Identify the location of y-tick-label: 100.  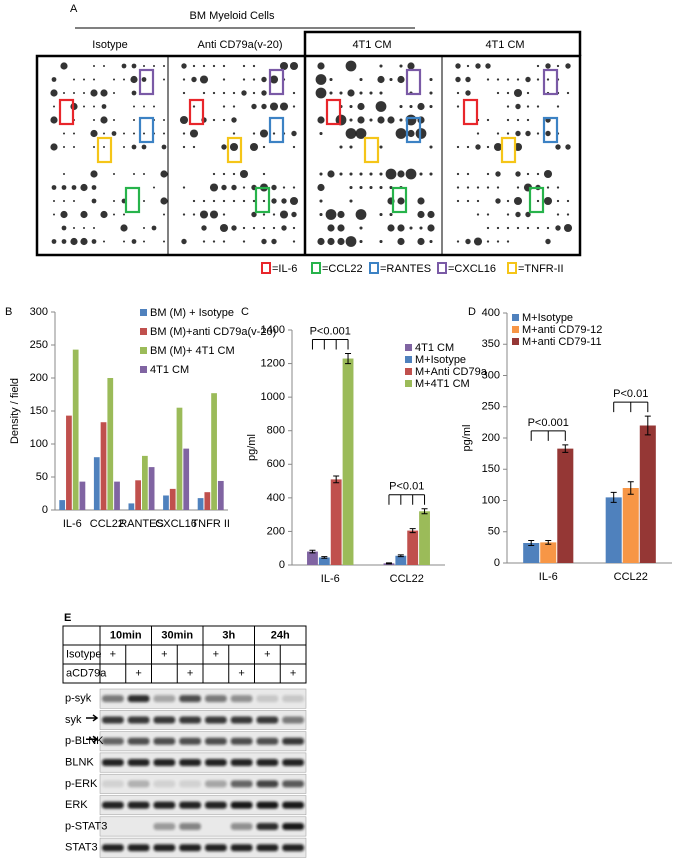
(39, 444).